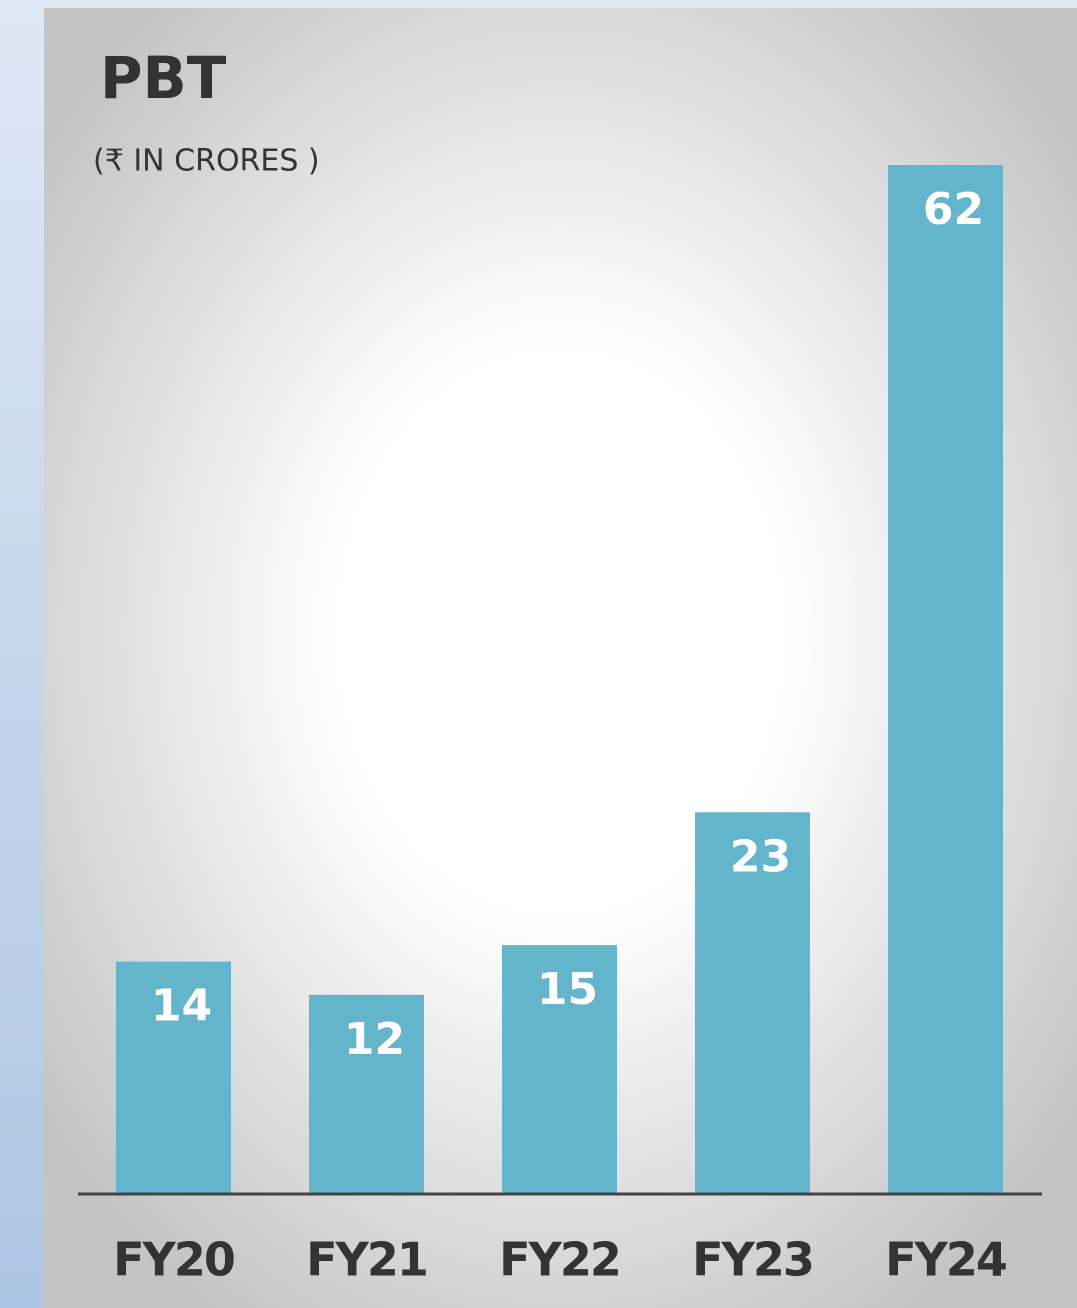  What do you see at coordinates (163, 78) in the screenshot?
I see `chart-title: PBT` at bounding box center [163, 78].